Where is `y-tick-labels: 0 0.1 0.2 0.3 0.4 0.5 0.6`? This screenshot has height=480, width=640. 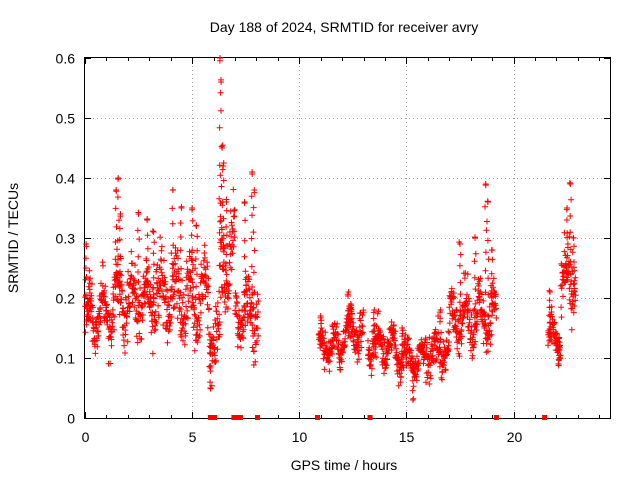 y-tick-labels: 0 0.1 0.2 0.3 0.4 0.5 0.6 is located at coordinates (66, 239).